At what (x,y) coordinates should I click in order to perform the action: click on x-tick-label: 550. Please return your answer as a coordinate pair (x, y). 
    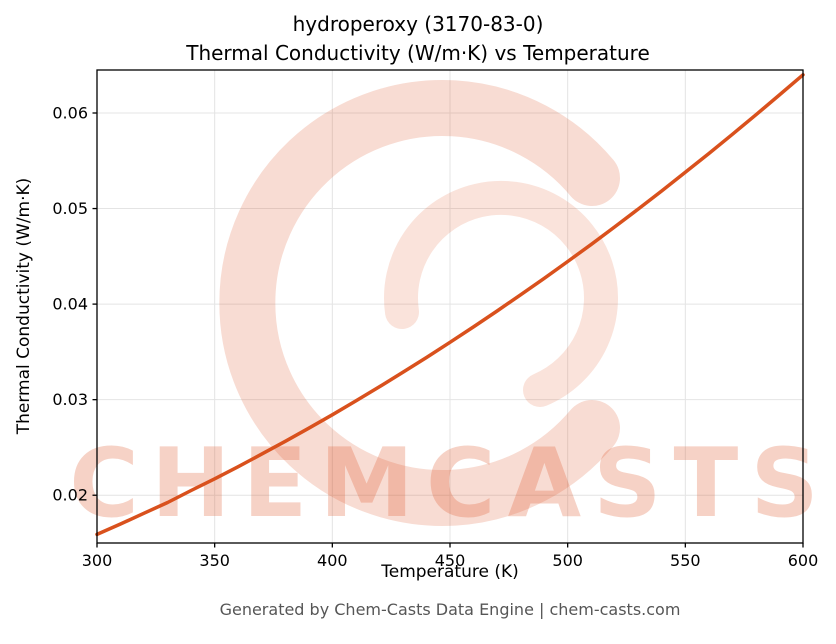
    Looking at the image, I should click on (685, 560).